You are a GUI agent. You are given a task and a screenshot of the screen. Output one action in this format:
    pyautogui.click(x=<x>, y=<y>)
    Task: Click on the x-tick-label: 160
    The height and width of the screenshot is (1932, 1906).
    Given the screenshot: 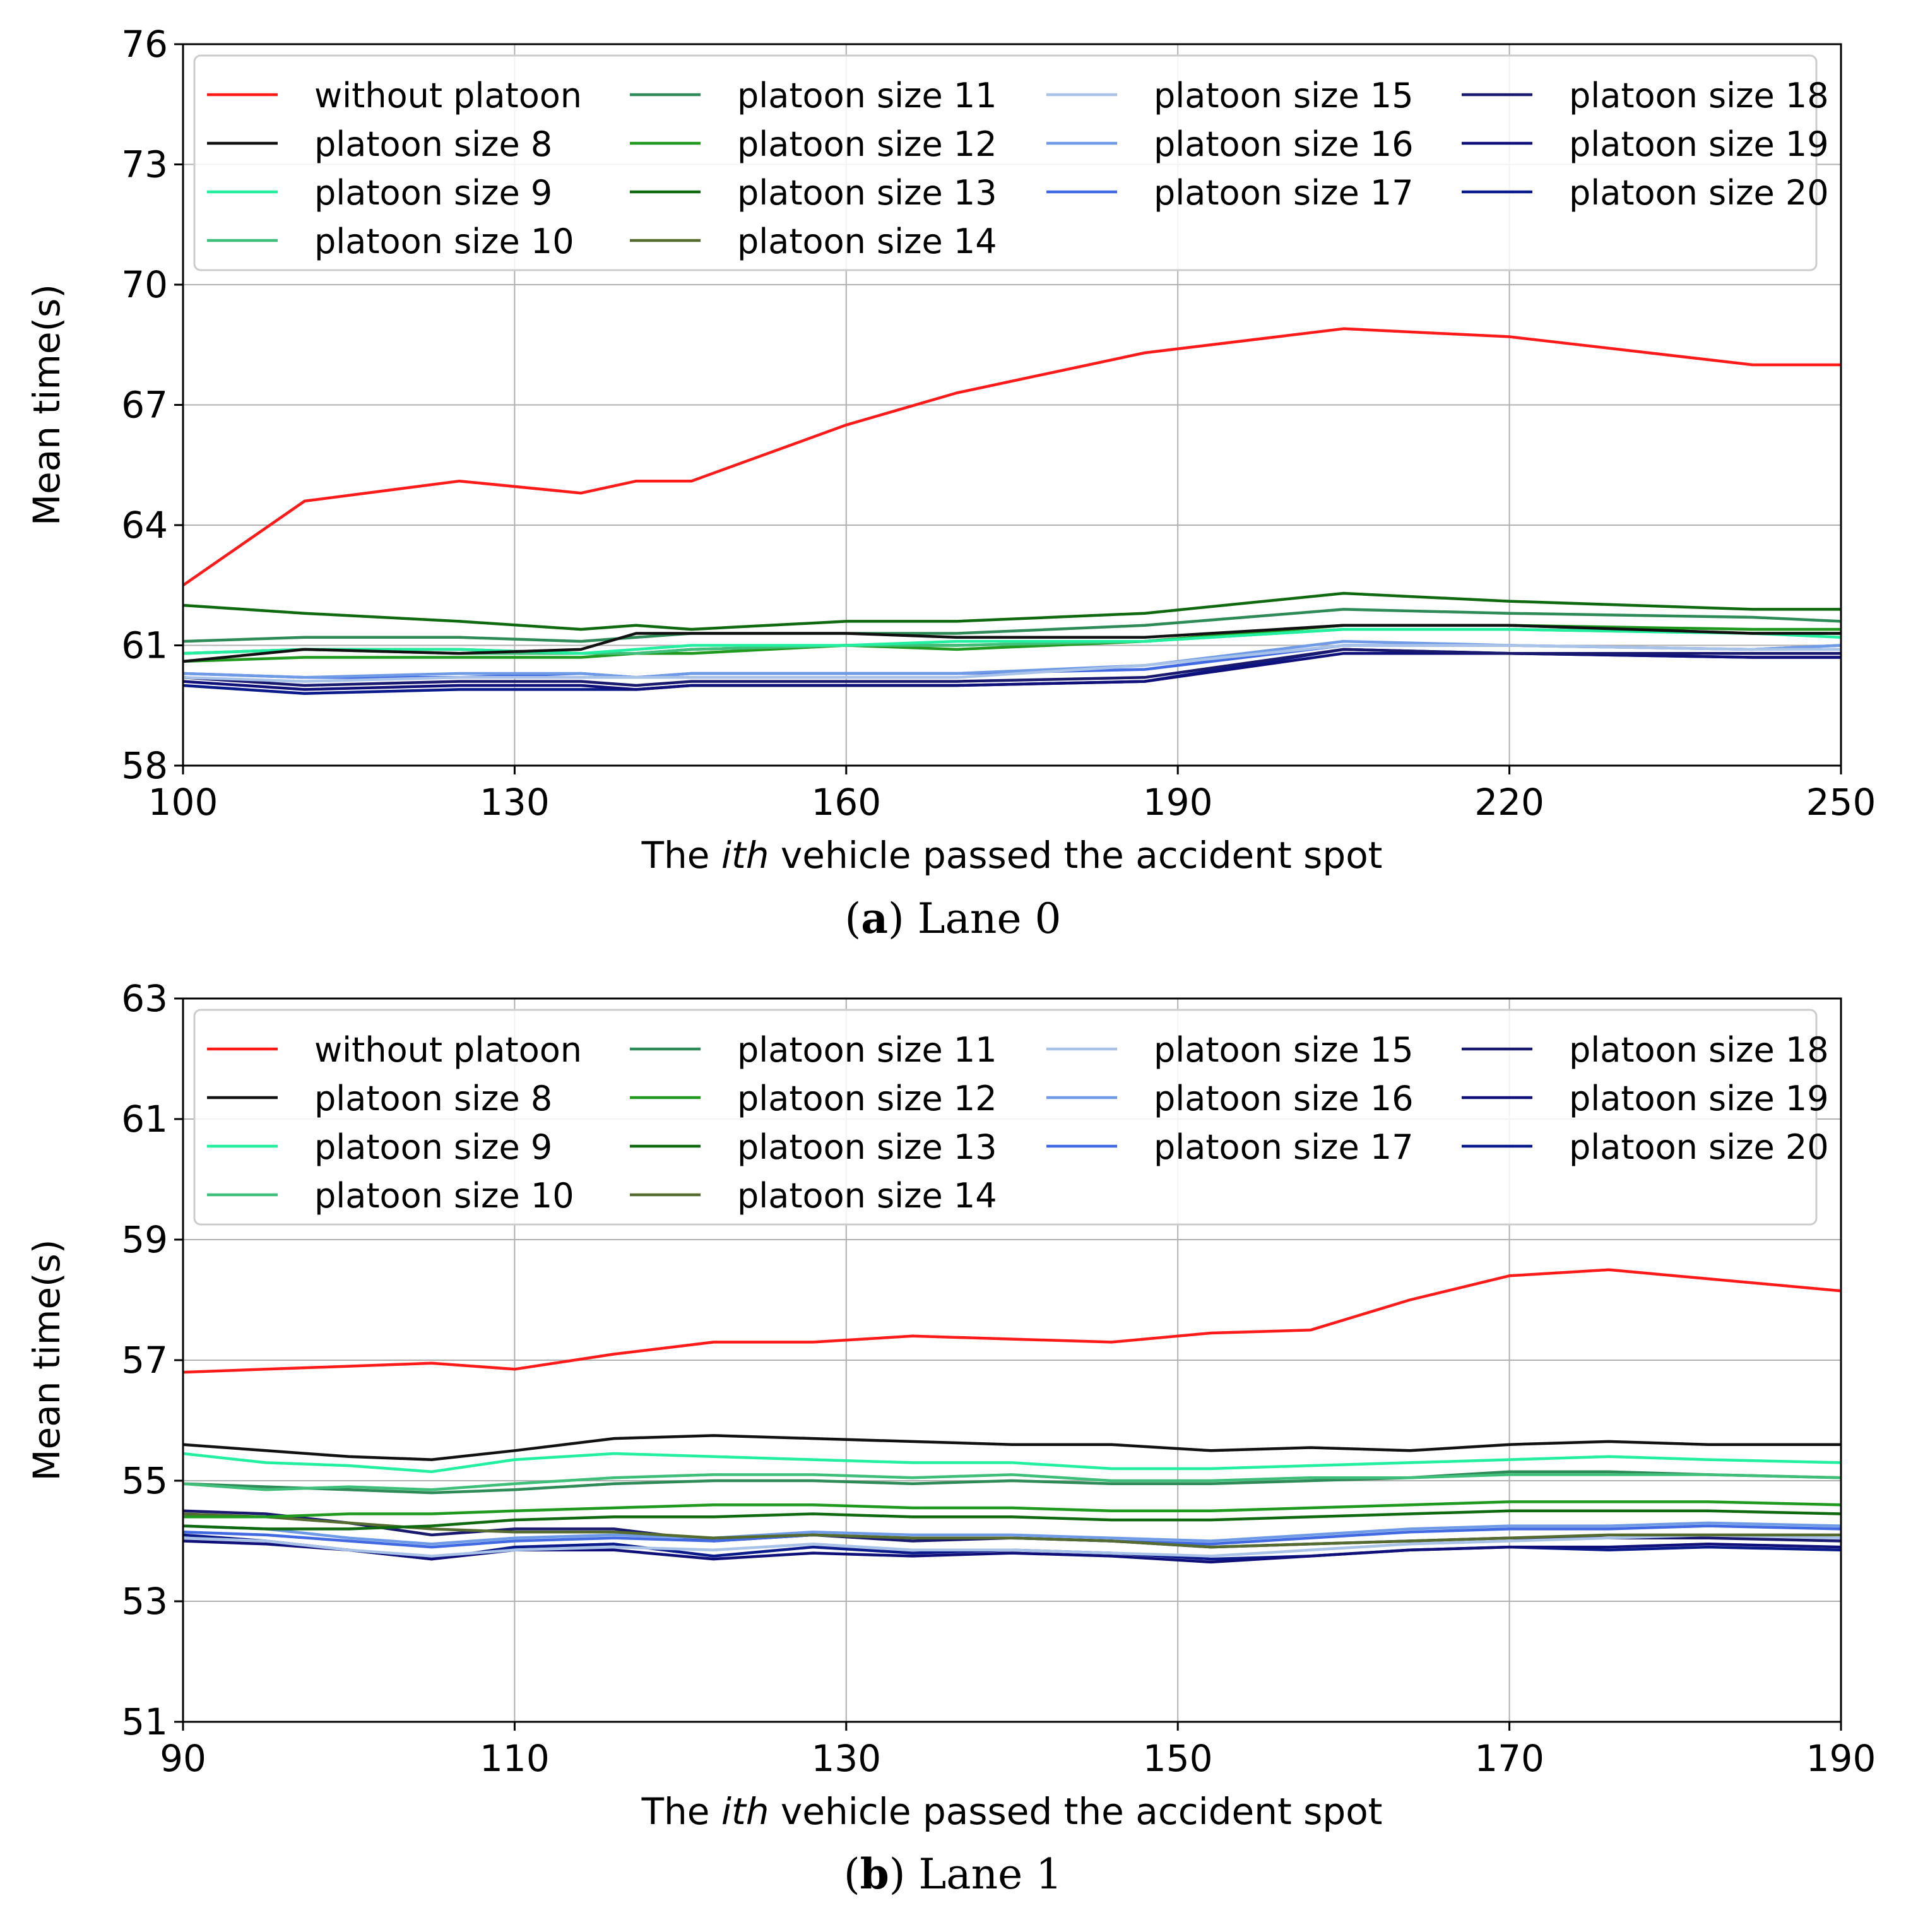 What is the action you would take?
    pyautogui.click(x=846, y=803)
    